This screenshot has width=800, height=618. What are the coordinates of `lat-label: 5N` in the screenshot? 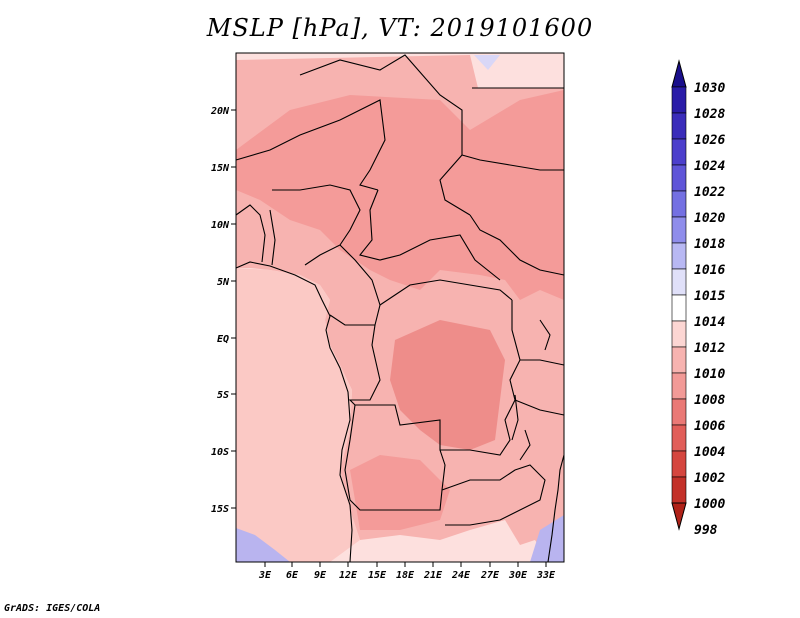 It's located at (223, 282).